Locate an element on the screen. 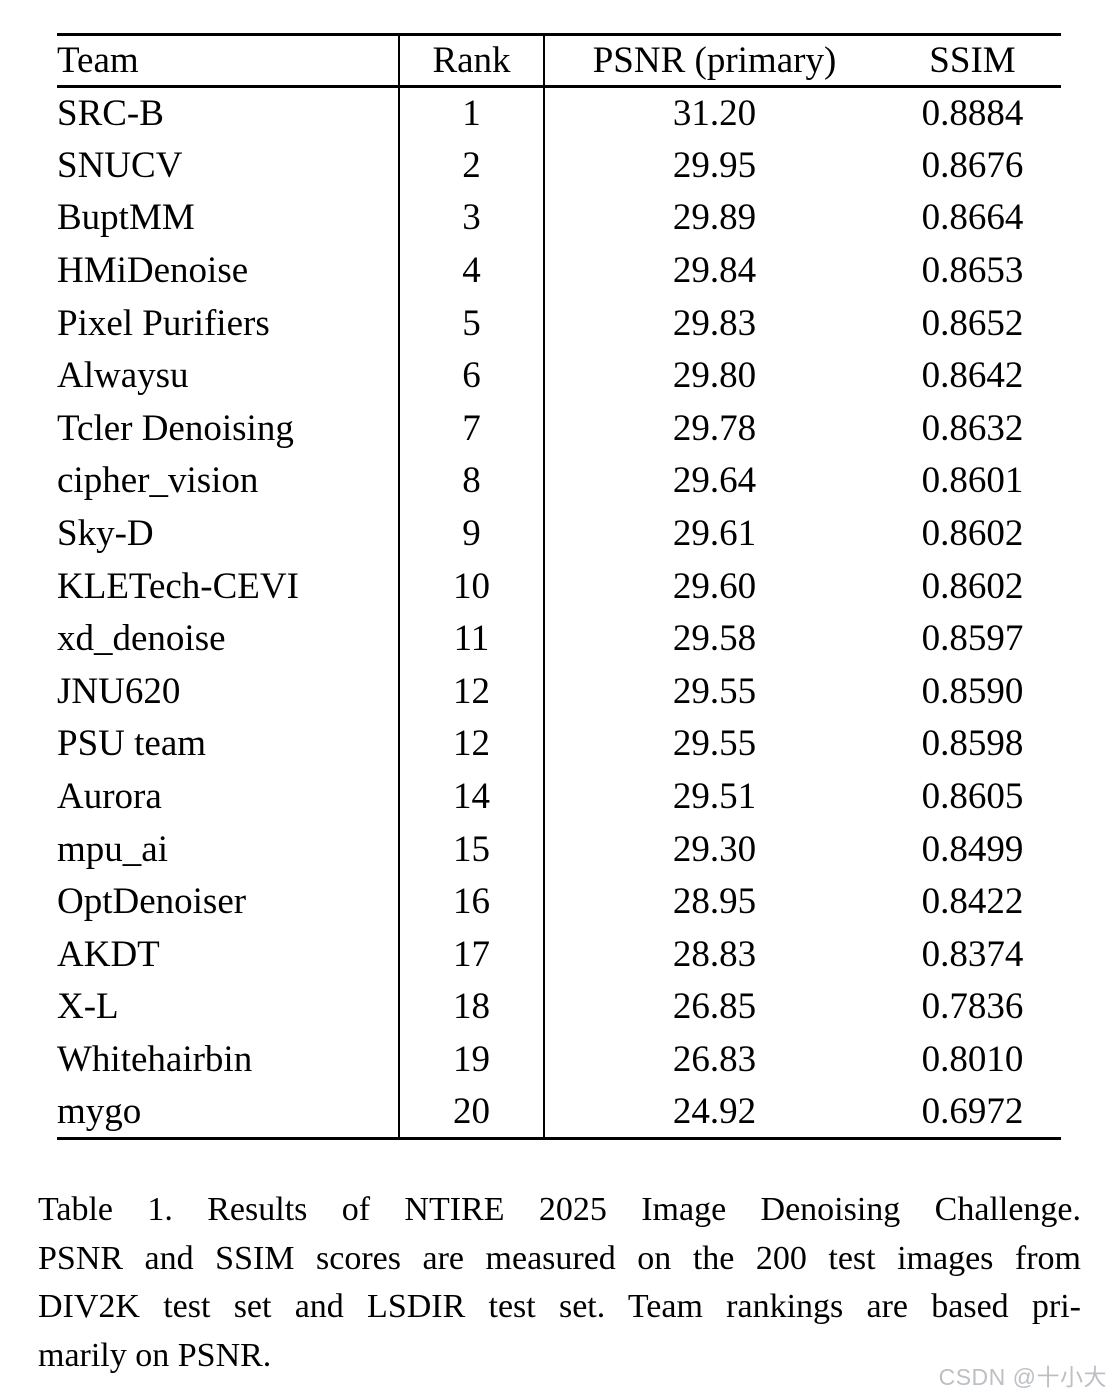 This screenshot has height=1399, width=1119. team-name-cell: xd_denoise is located at coordinates (228, 639).